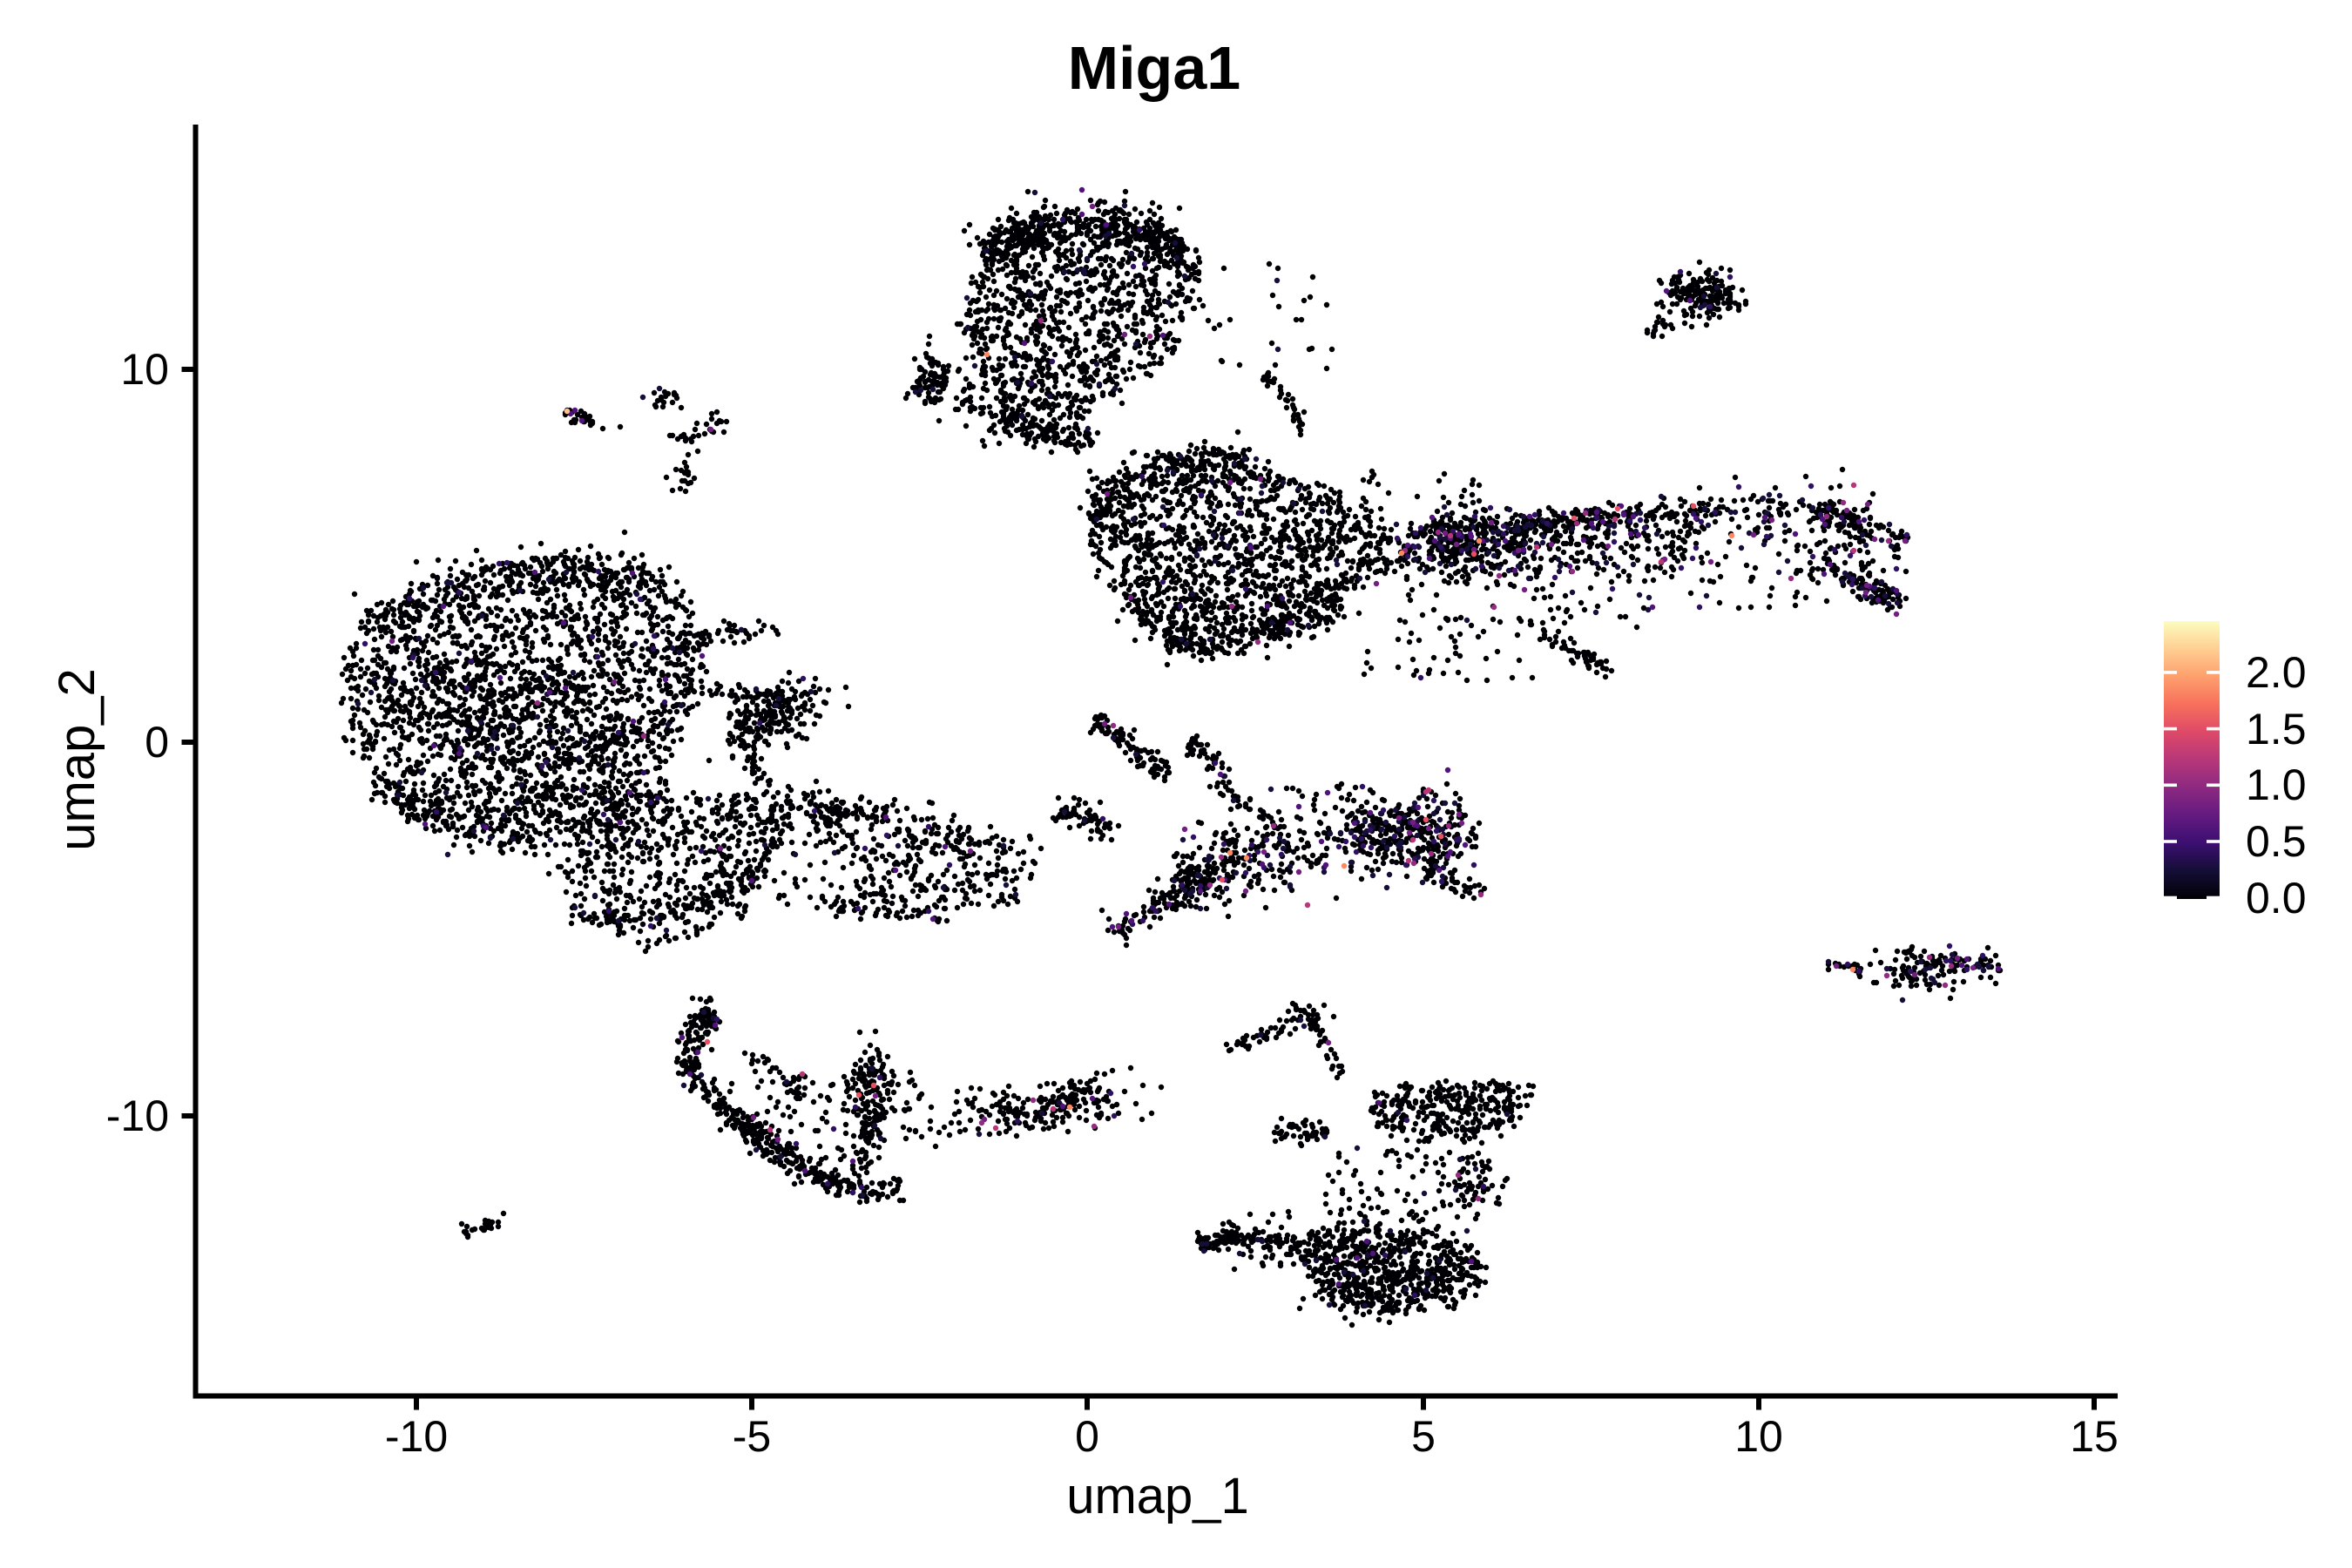 The height and width of the screenshot is (1568, 2352). I want to click on svg-text: 2.0, so click(2276, 672).